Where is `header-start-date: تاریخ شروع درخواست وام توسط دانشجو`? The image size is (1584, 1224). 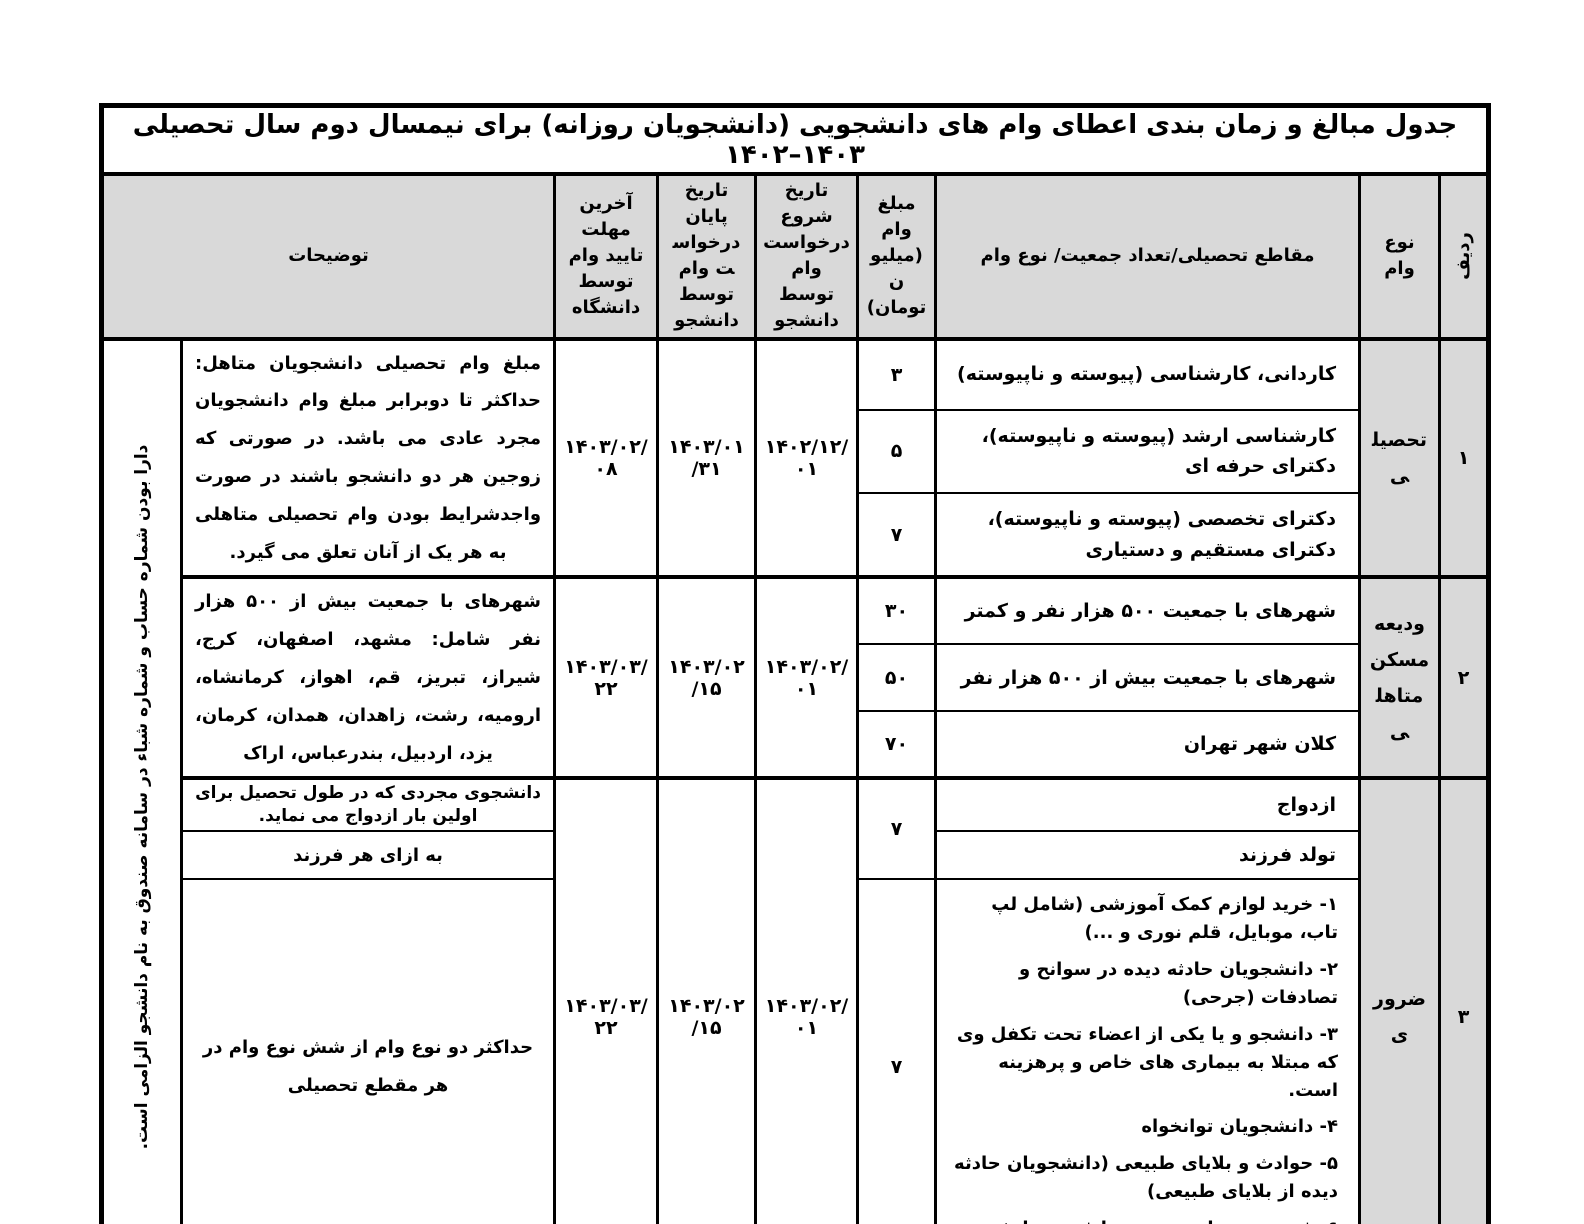 header-start-date: تاریخ شروع درخواست وام توسط دانشجو is located at coordinates (807, 257).